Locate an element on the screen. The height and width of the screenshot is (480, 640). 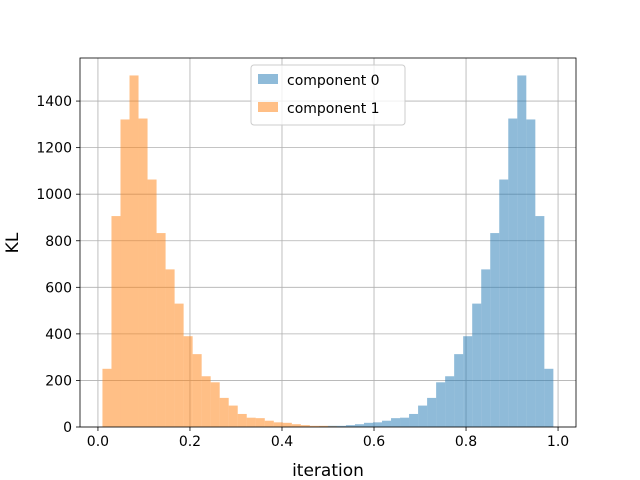
x-tick-label-2: 0.4 is located at coordinates (282, 442).